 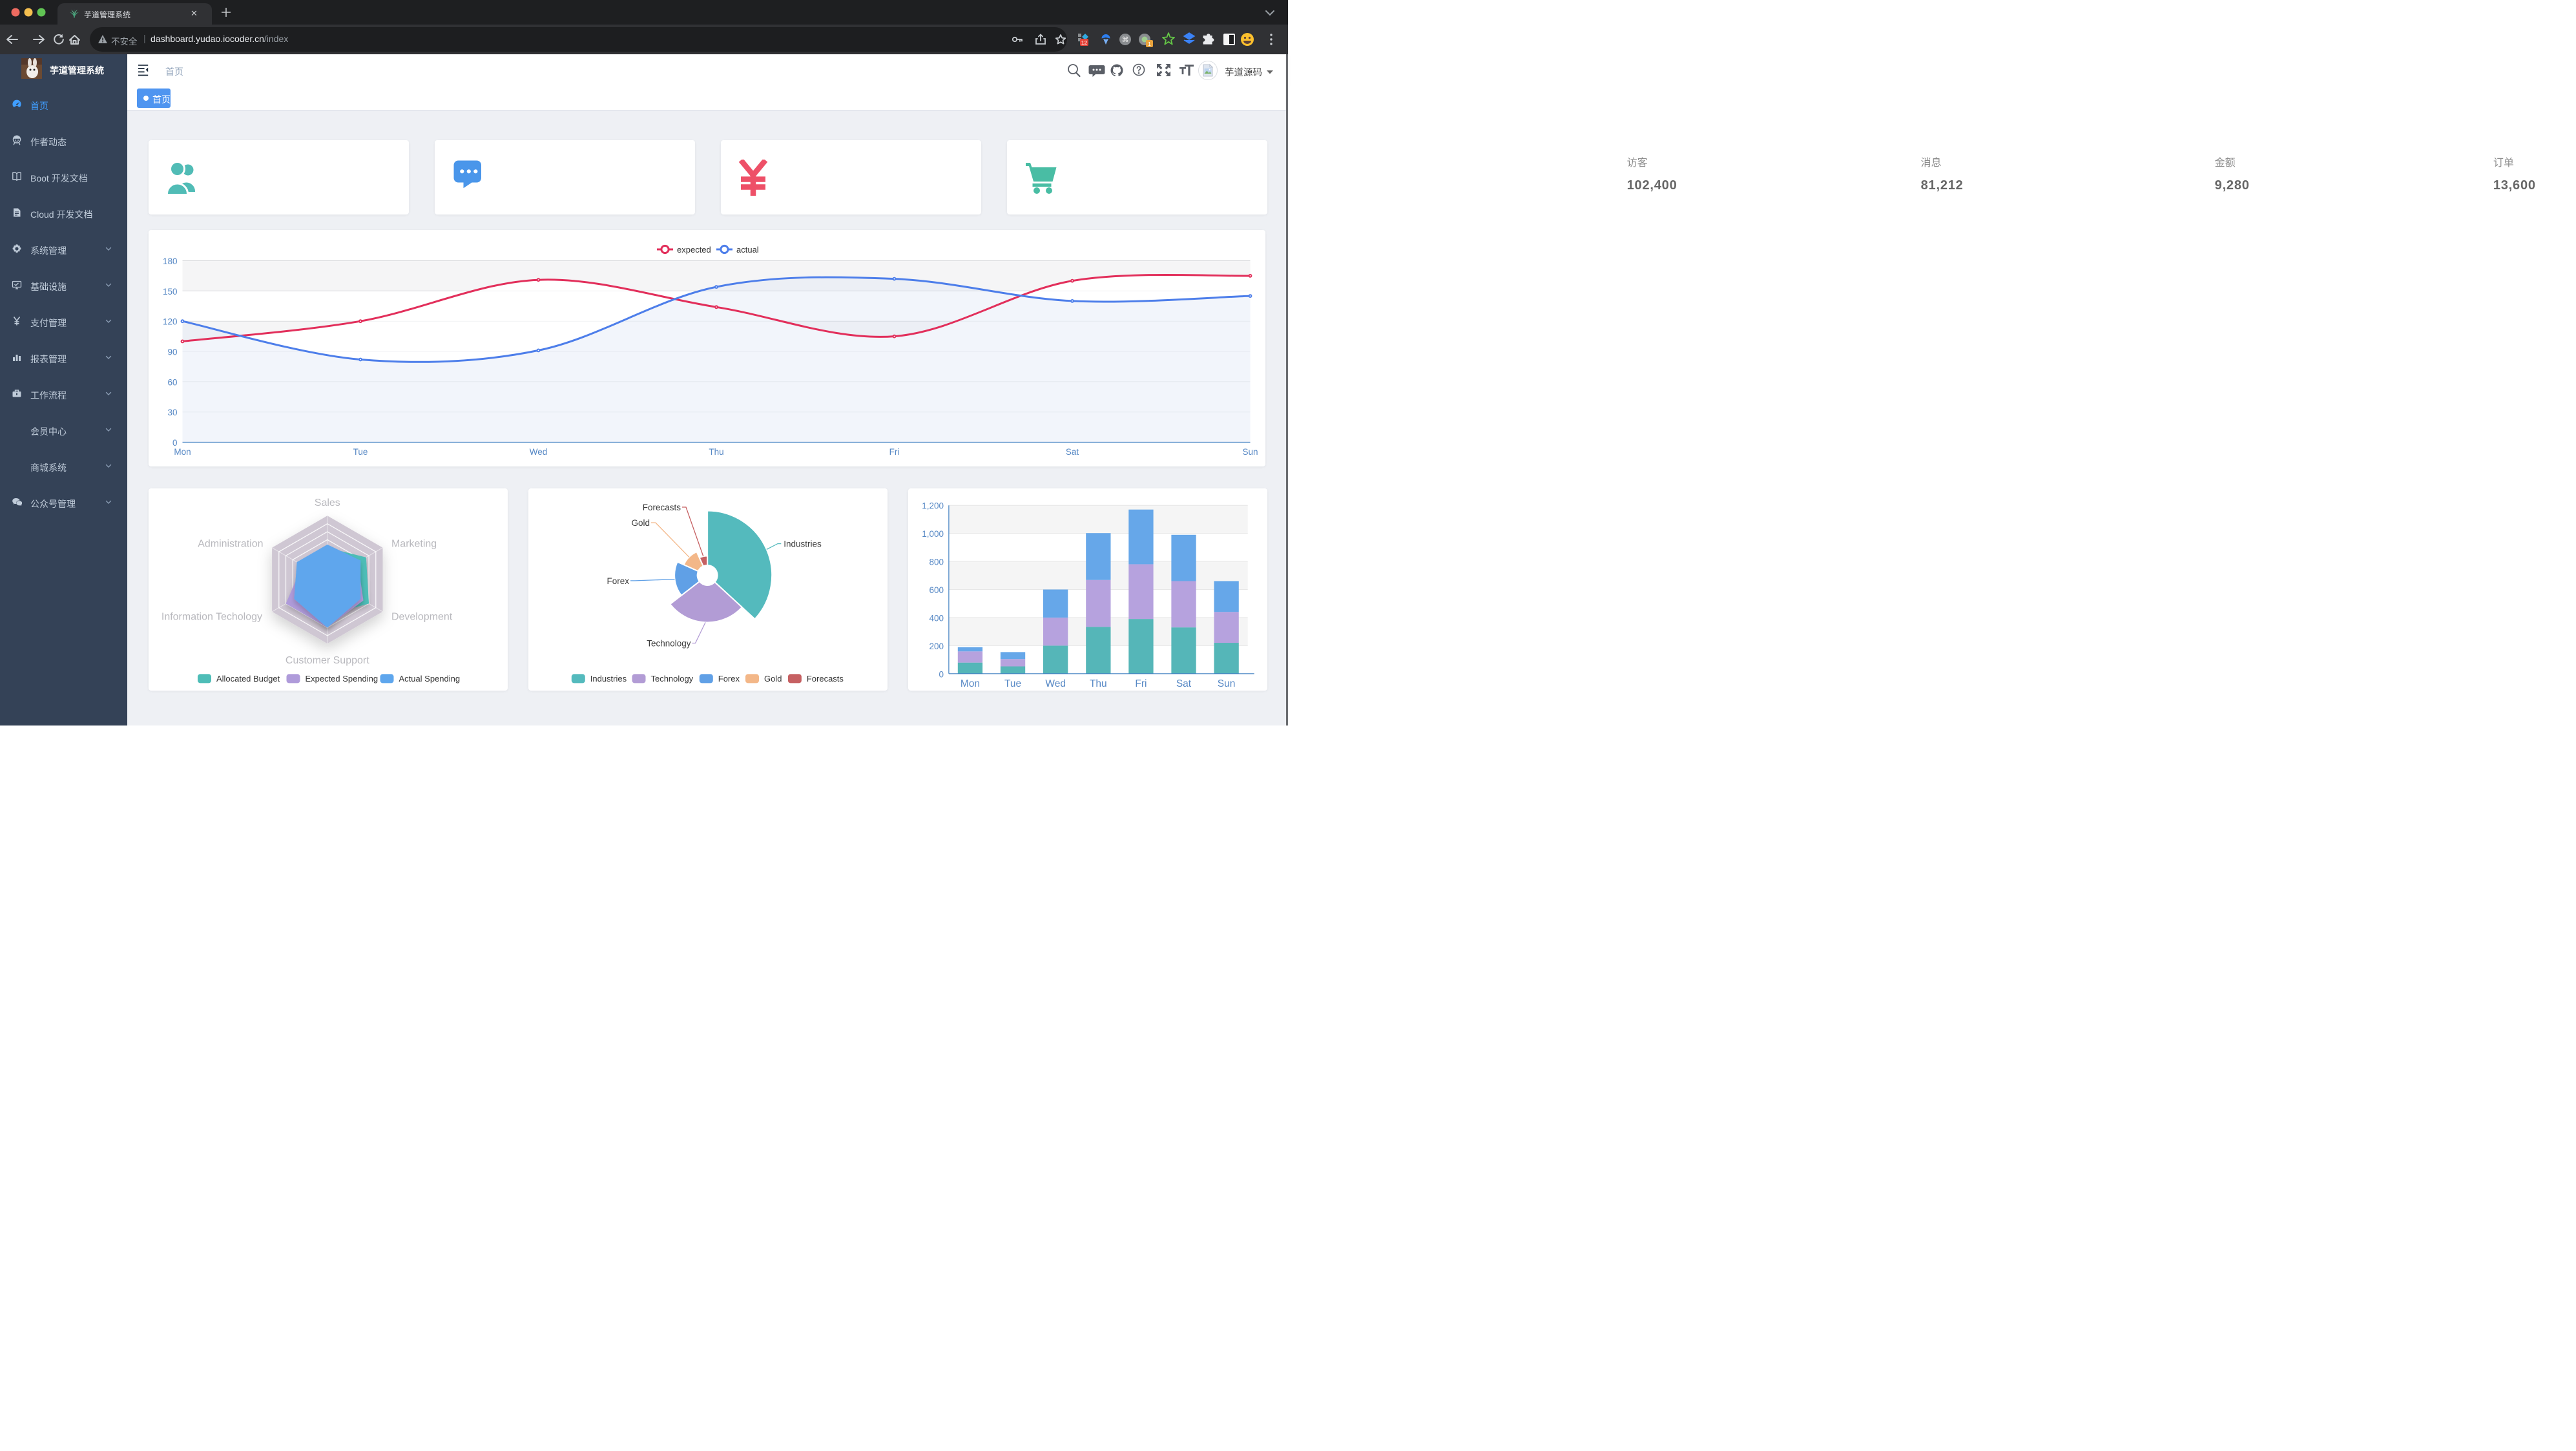 I want to click on svg-text: Expected Spending, so click(x=341, y=679).